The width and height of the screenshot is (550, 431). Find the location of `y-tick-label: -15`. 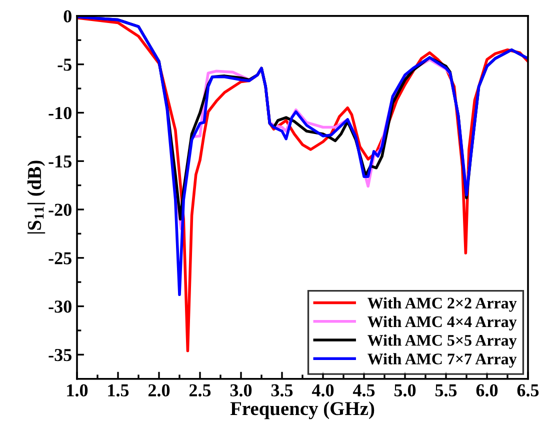

y-tick-label: -15 is located at coordinates (60, 161).